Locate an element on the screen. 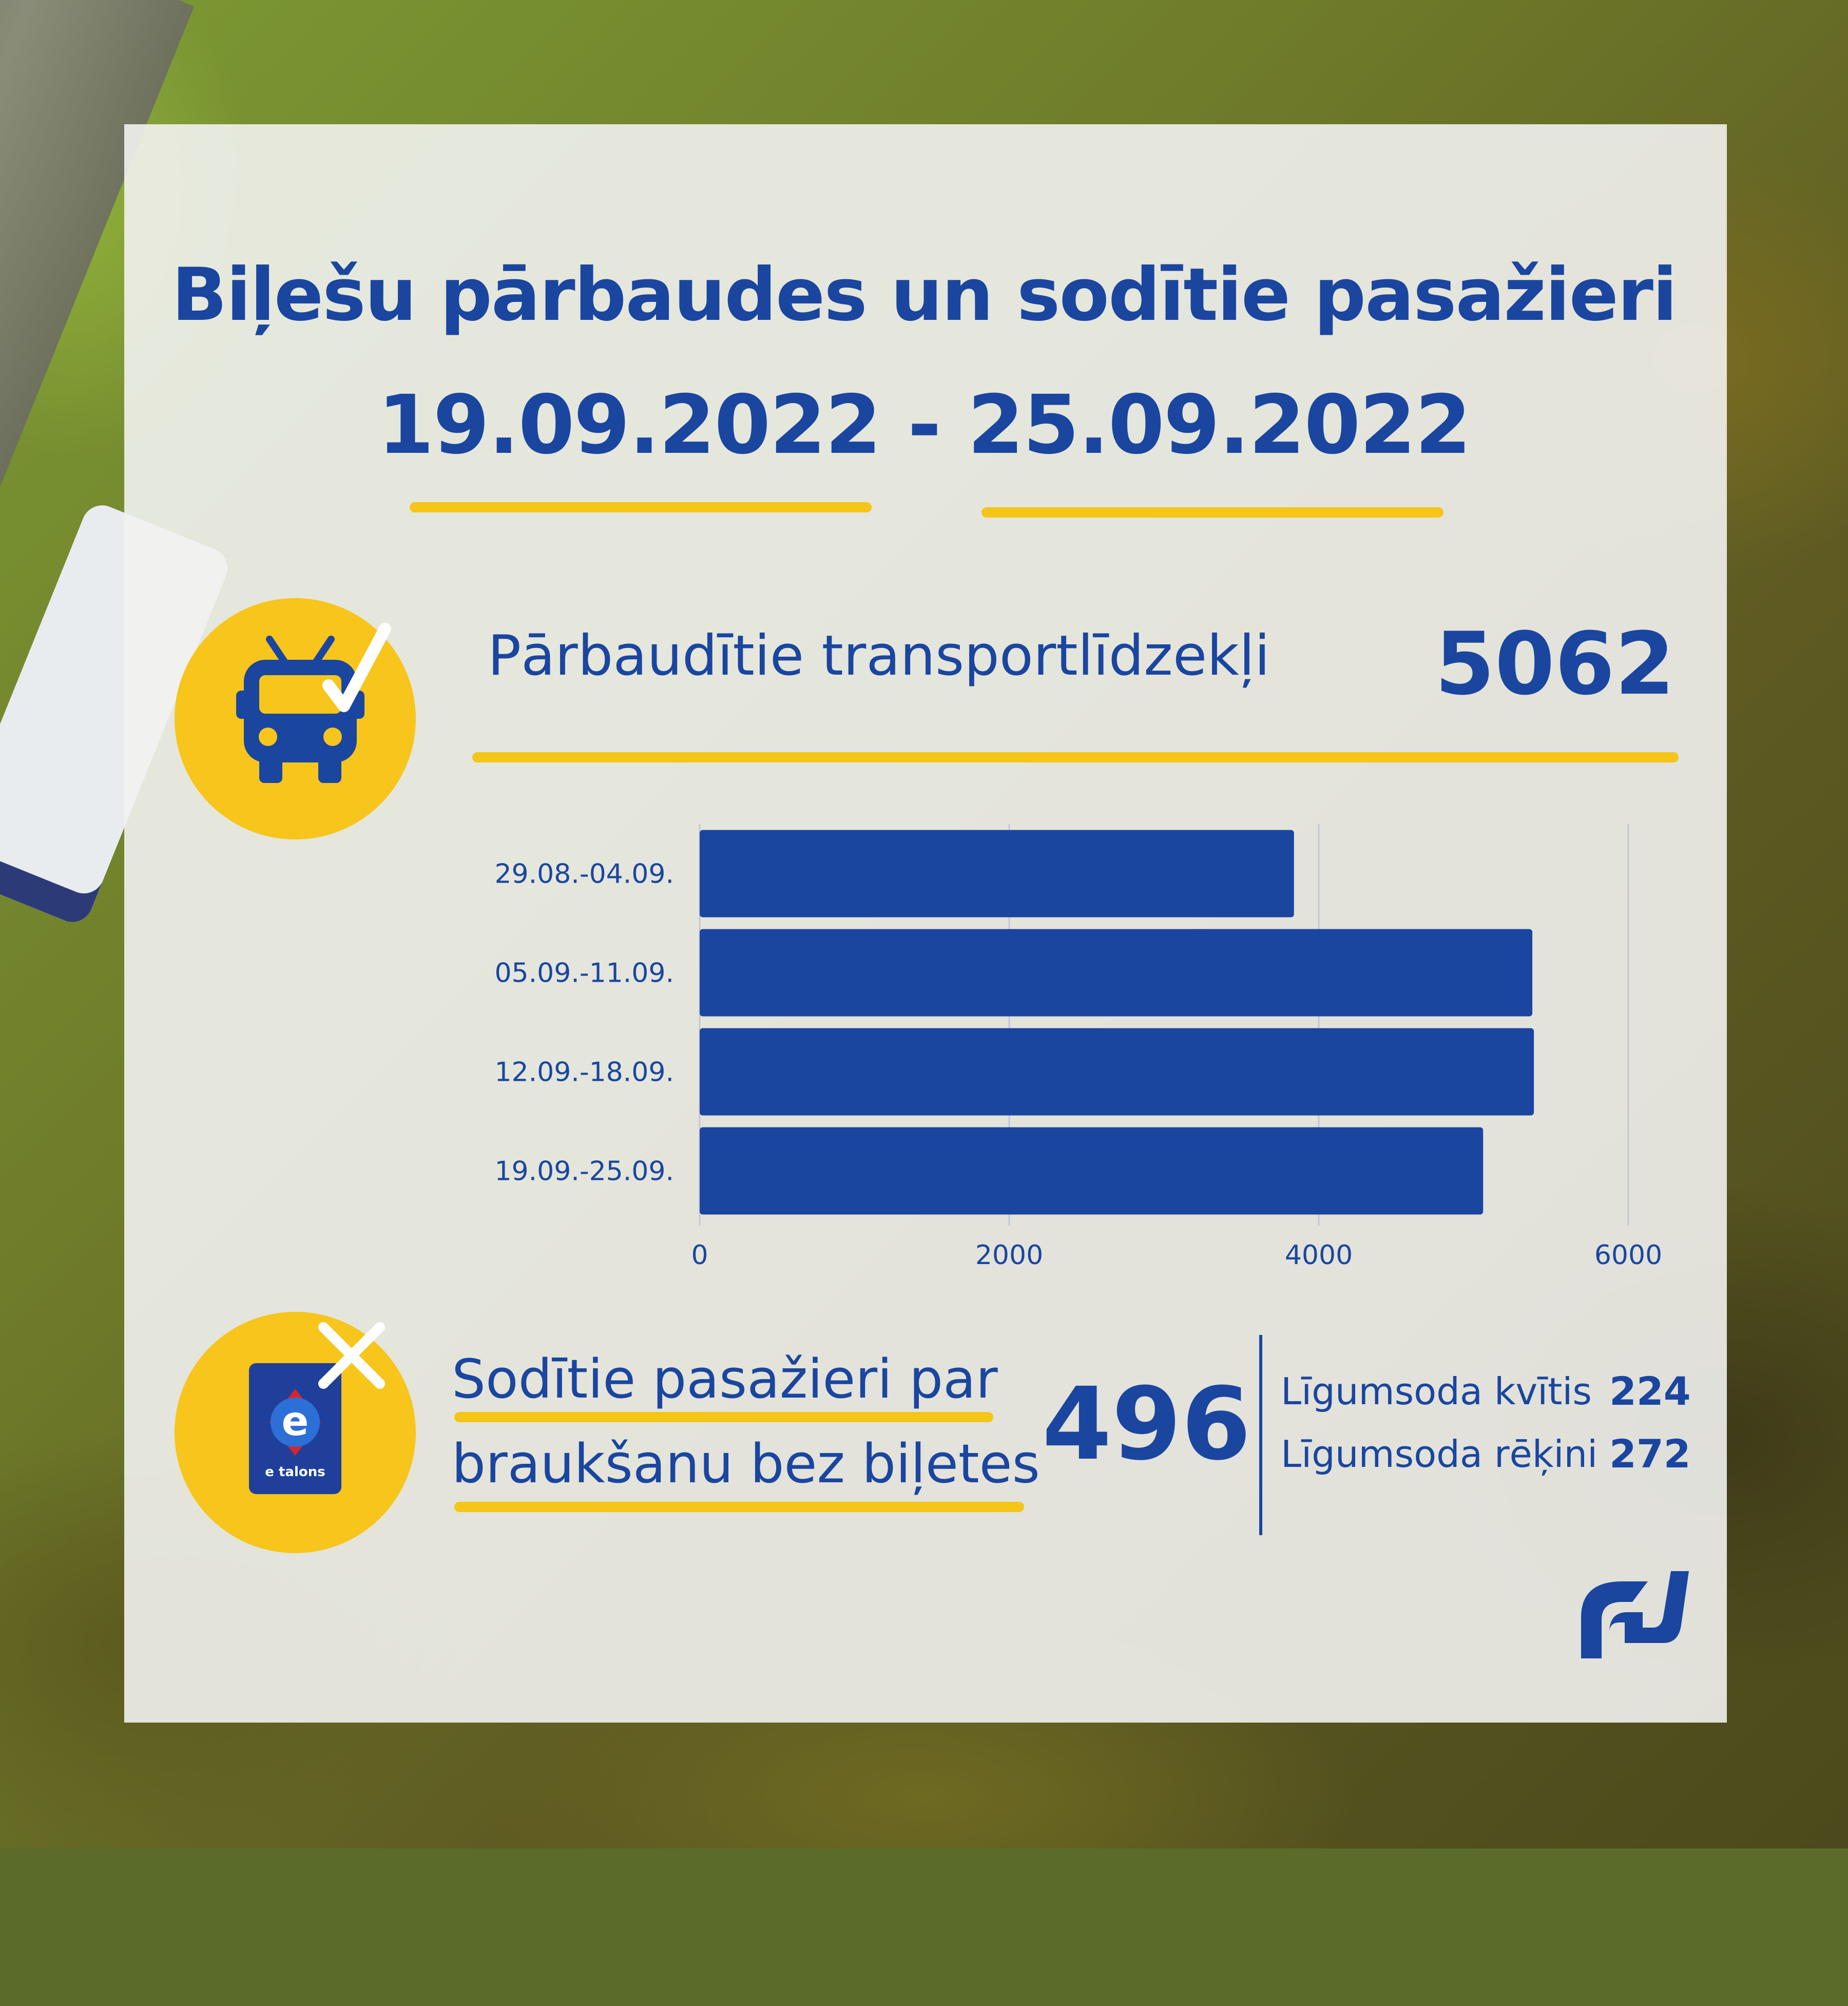 This screenshot has width=1848, height=2006. date-range: 19.09.2022 - 25.09.2022 is located at coordinates (924, 425).